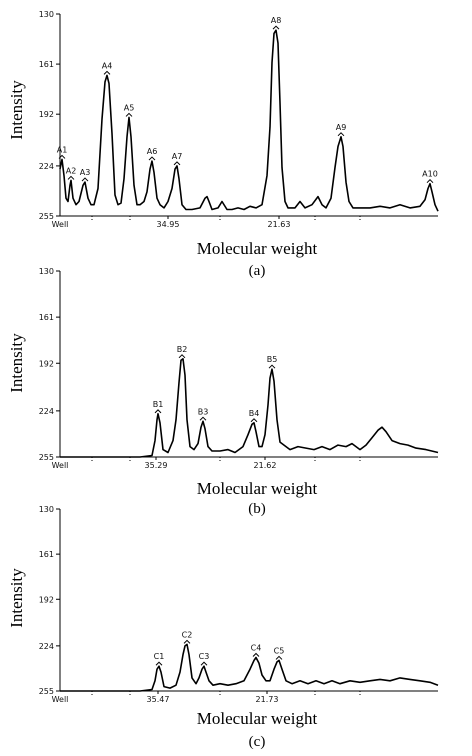  I want to click on x-tick-label-b: Well, so click(60, 465).